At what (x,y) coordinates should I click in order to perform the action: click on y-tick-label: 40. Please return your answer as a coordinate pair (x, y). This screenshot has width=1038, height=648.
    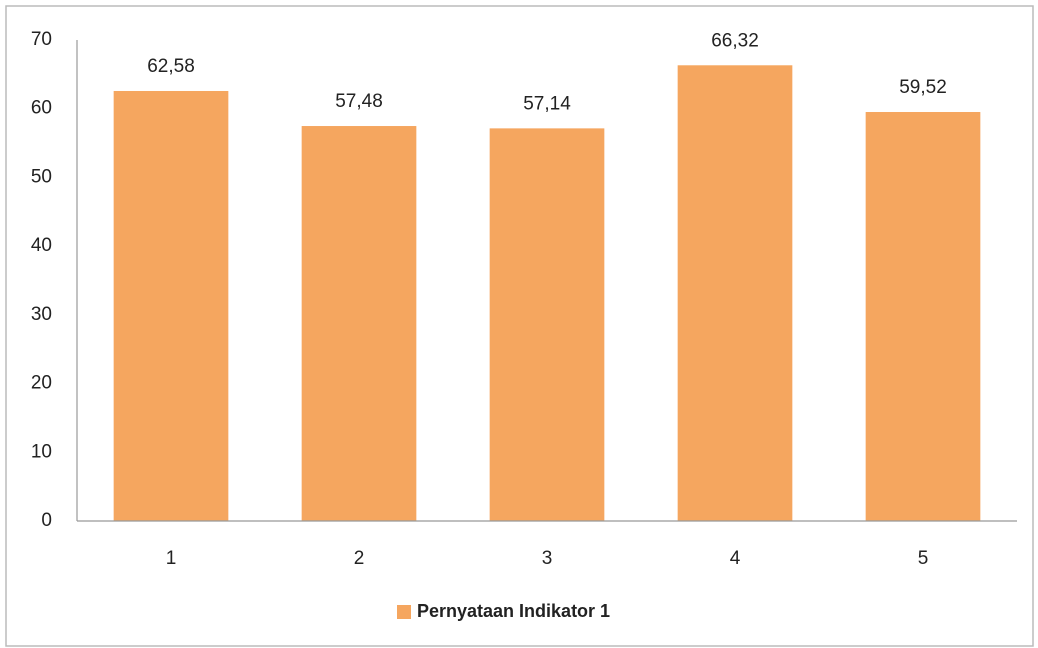
    Looking at the image, I should click on (41, 245).